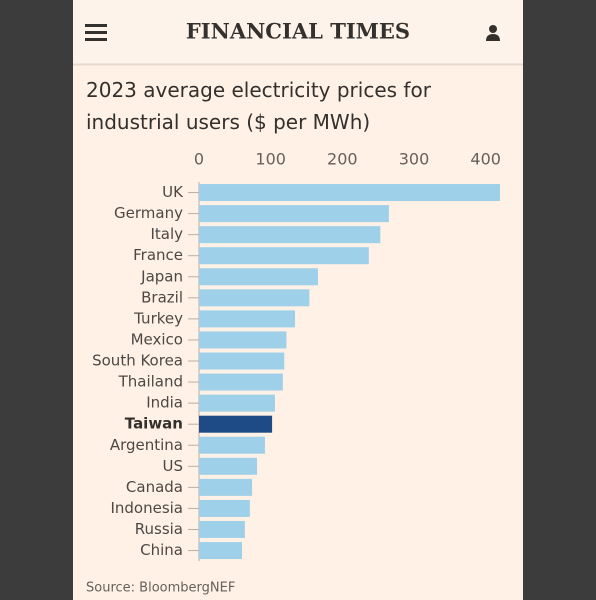 Image resolution: width=596 pixels, height=600 pixels. What do you see at coordinates (199, 159) in the screenshot?
I see `x-tick-label: 0` at bounding box center [199, 159].